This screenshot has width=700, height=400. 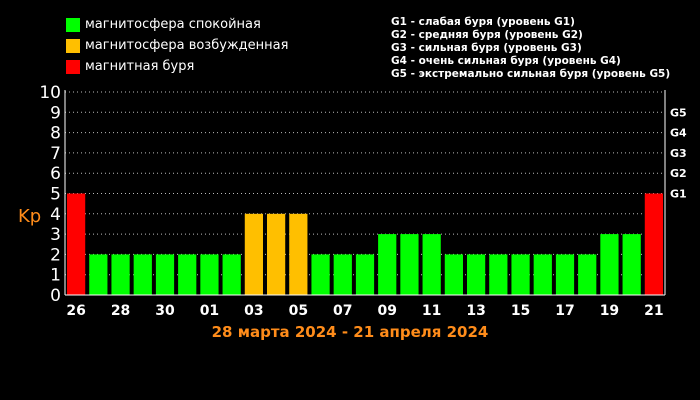 What do you see at coordinates (73, 24) in the screenshot?
I see `legend-swatch-quiet` at bounding box center [73, 24].